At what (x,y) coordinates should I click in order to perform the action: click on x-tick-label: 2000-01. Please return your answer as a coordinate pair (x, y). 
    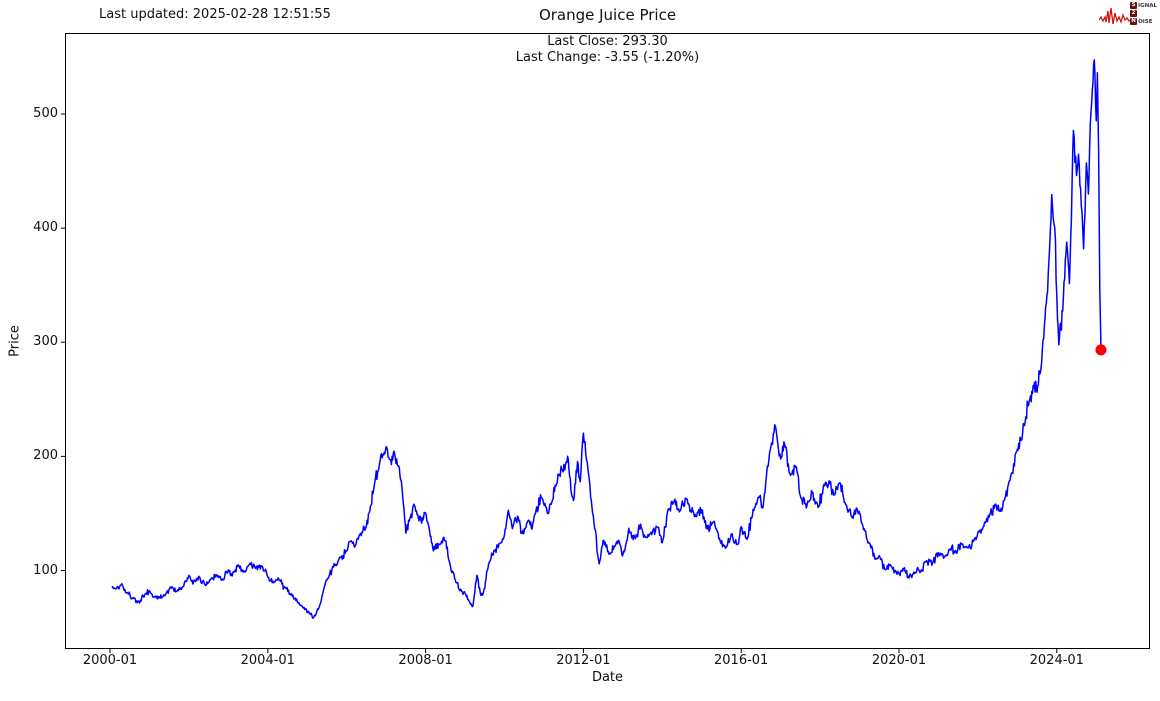
    Looking at the image, I should click on (110, 660).